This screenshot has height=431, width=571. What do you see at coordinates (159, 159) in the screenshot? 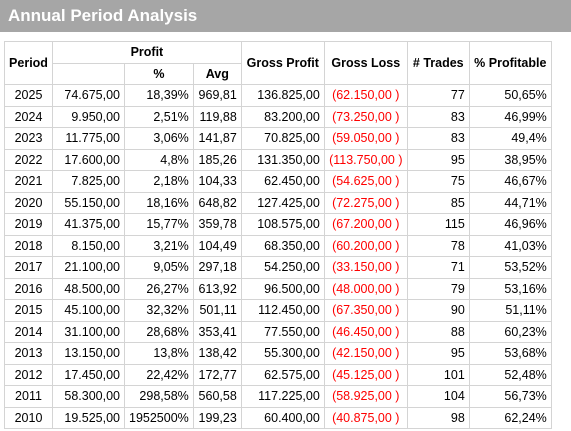
I see `cell-profit-pct: 4,8%` at bounding box center [159, 159].